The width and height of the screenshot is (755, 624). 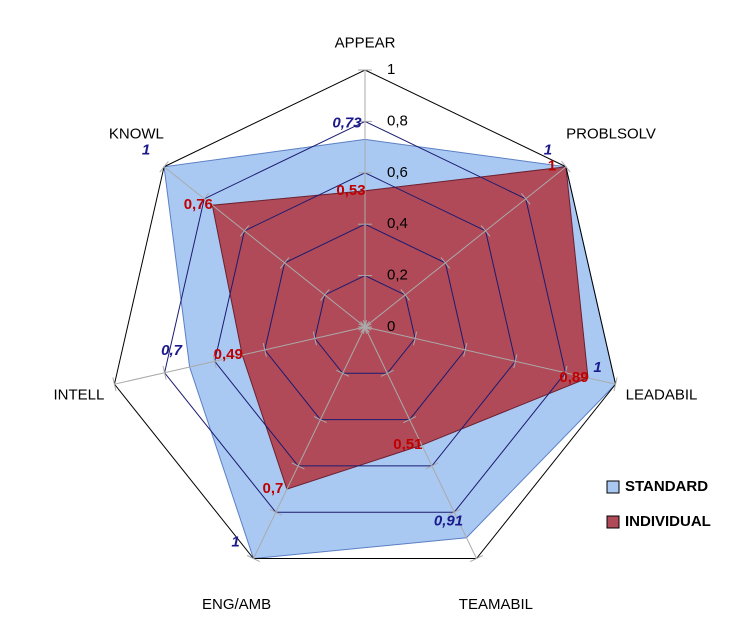 What do you see at coordinates (365, 43) in the screenshot?
I see `category-label: APPEAR` at bounding box center [365, 43].